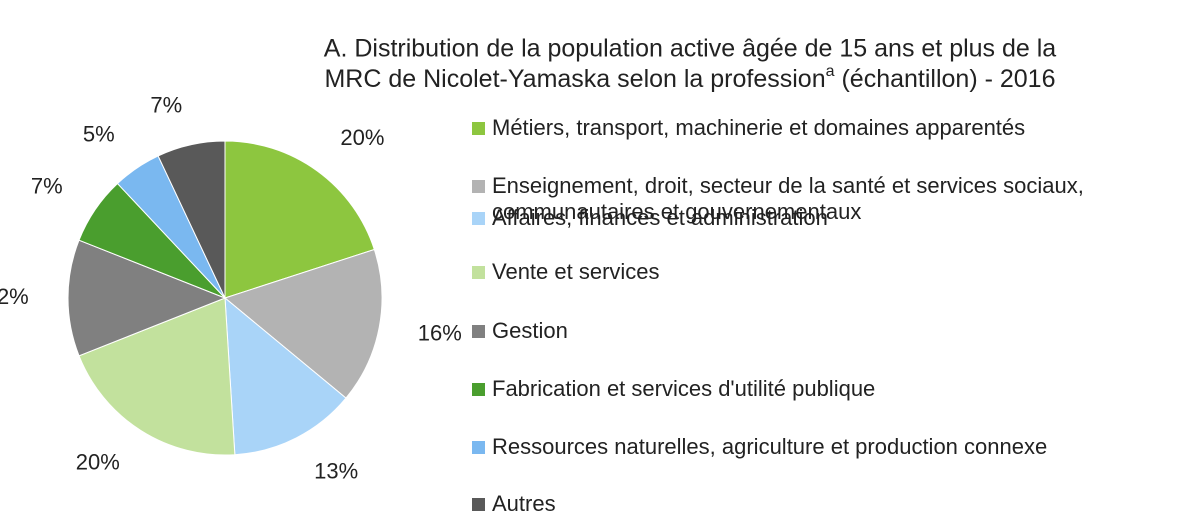 This screenshot has width=1179, height=522. I want to click on legend-label: Autres, so click(524, 503).